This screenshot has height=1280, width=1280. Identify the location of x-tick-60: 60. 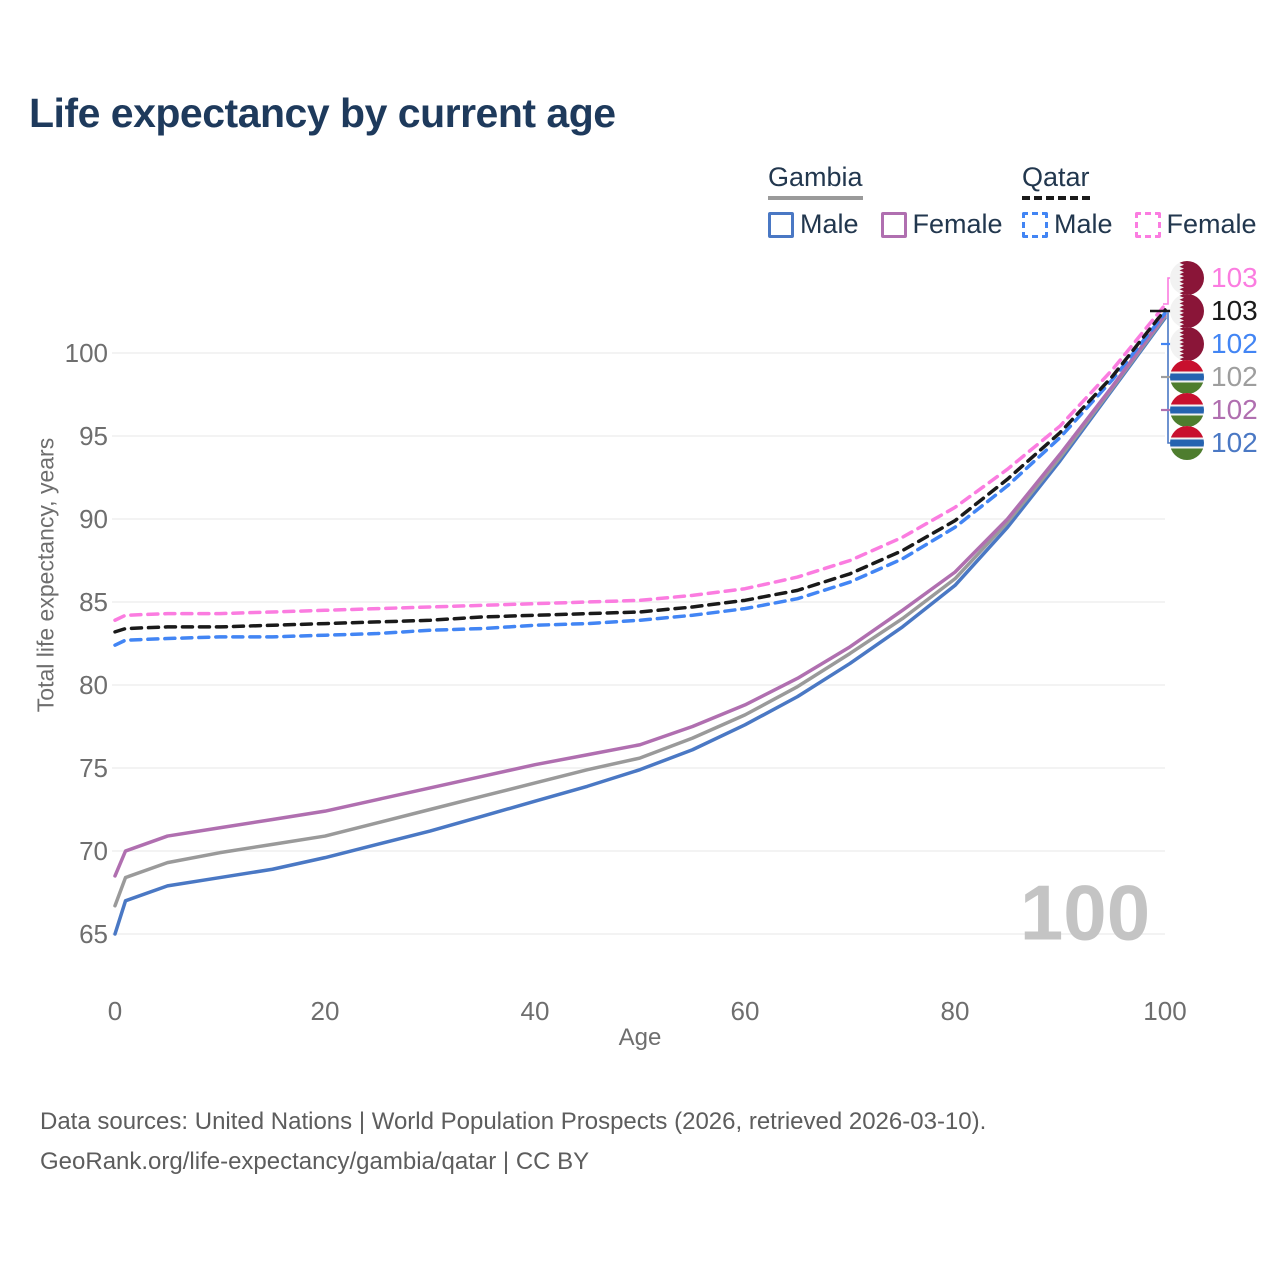
(745, 1011).